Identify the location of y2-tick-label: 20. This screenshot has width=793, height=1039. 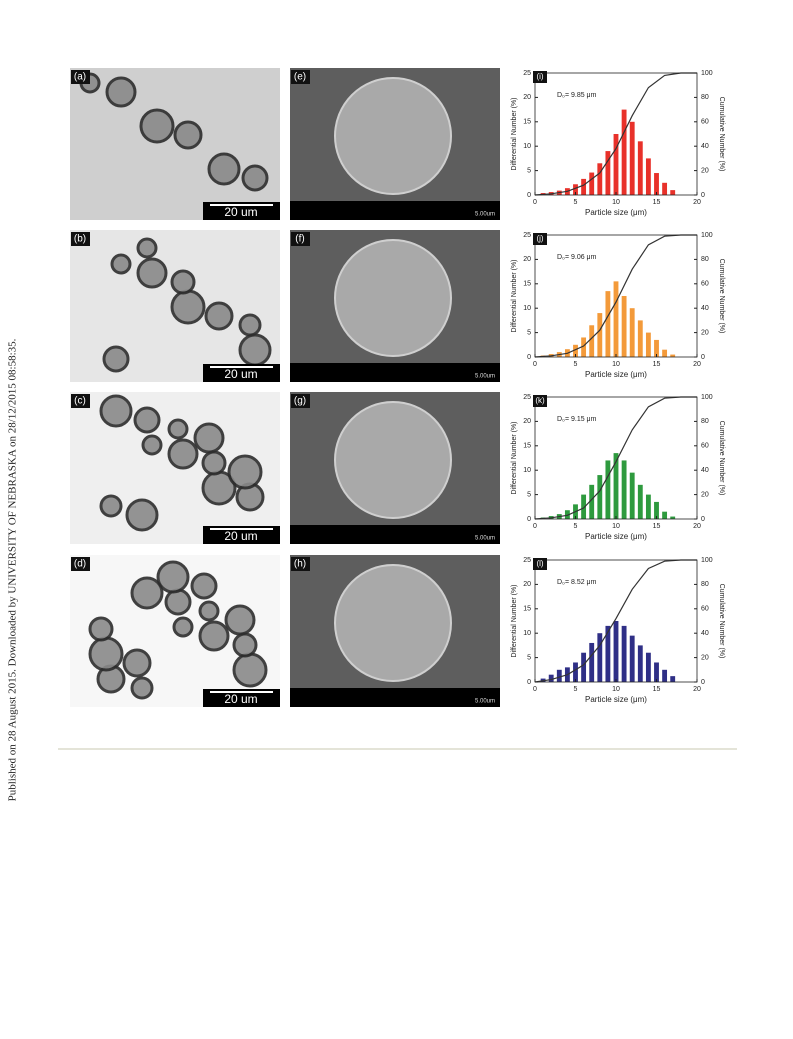
(705, 332).